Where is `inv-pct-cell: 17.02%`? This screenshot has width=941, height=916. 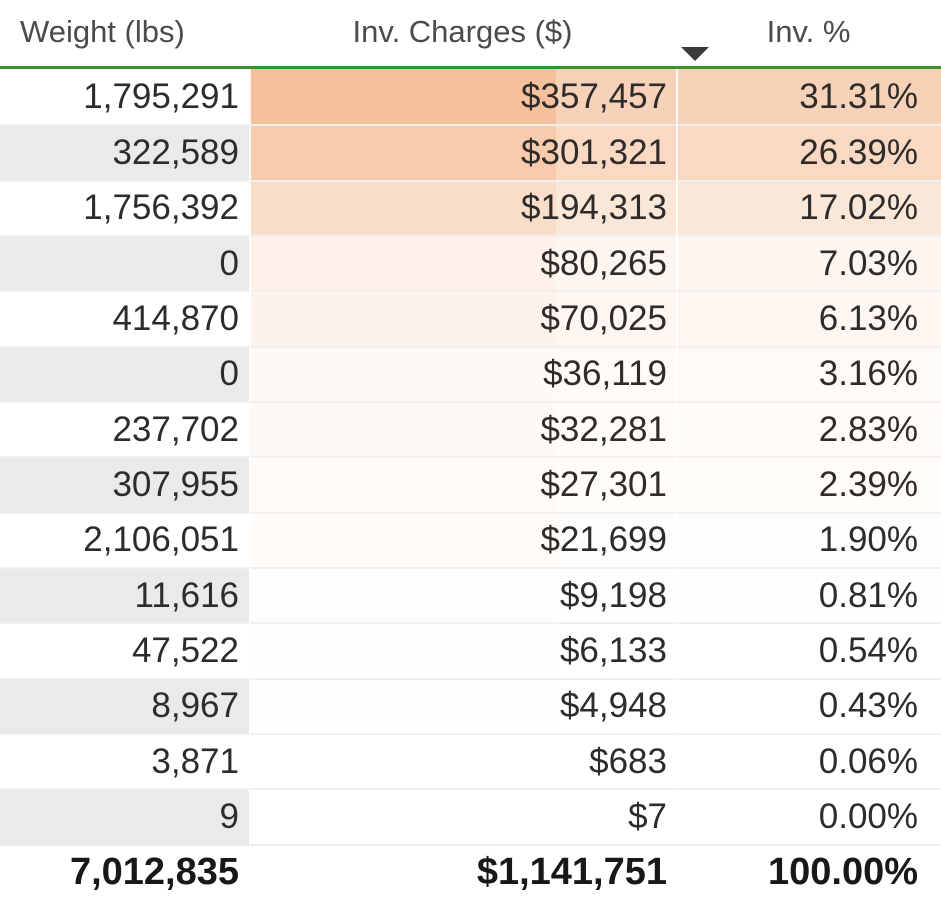
inv-pct-cell: 17.02% is located at coordinates (808, 207).